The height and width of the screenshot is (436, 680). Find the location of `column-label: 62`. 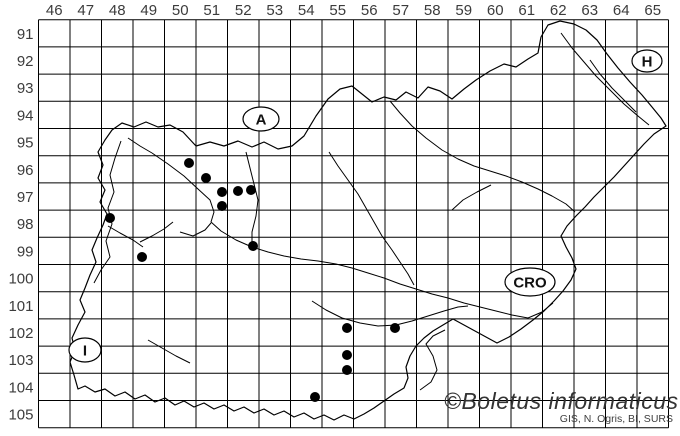

column-label: 62 is located at coordinates (558, 10).